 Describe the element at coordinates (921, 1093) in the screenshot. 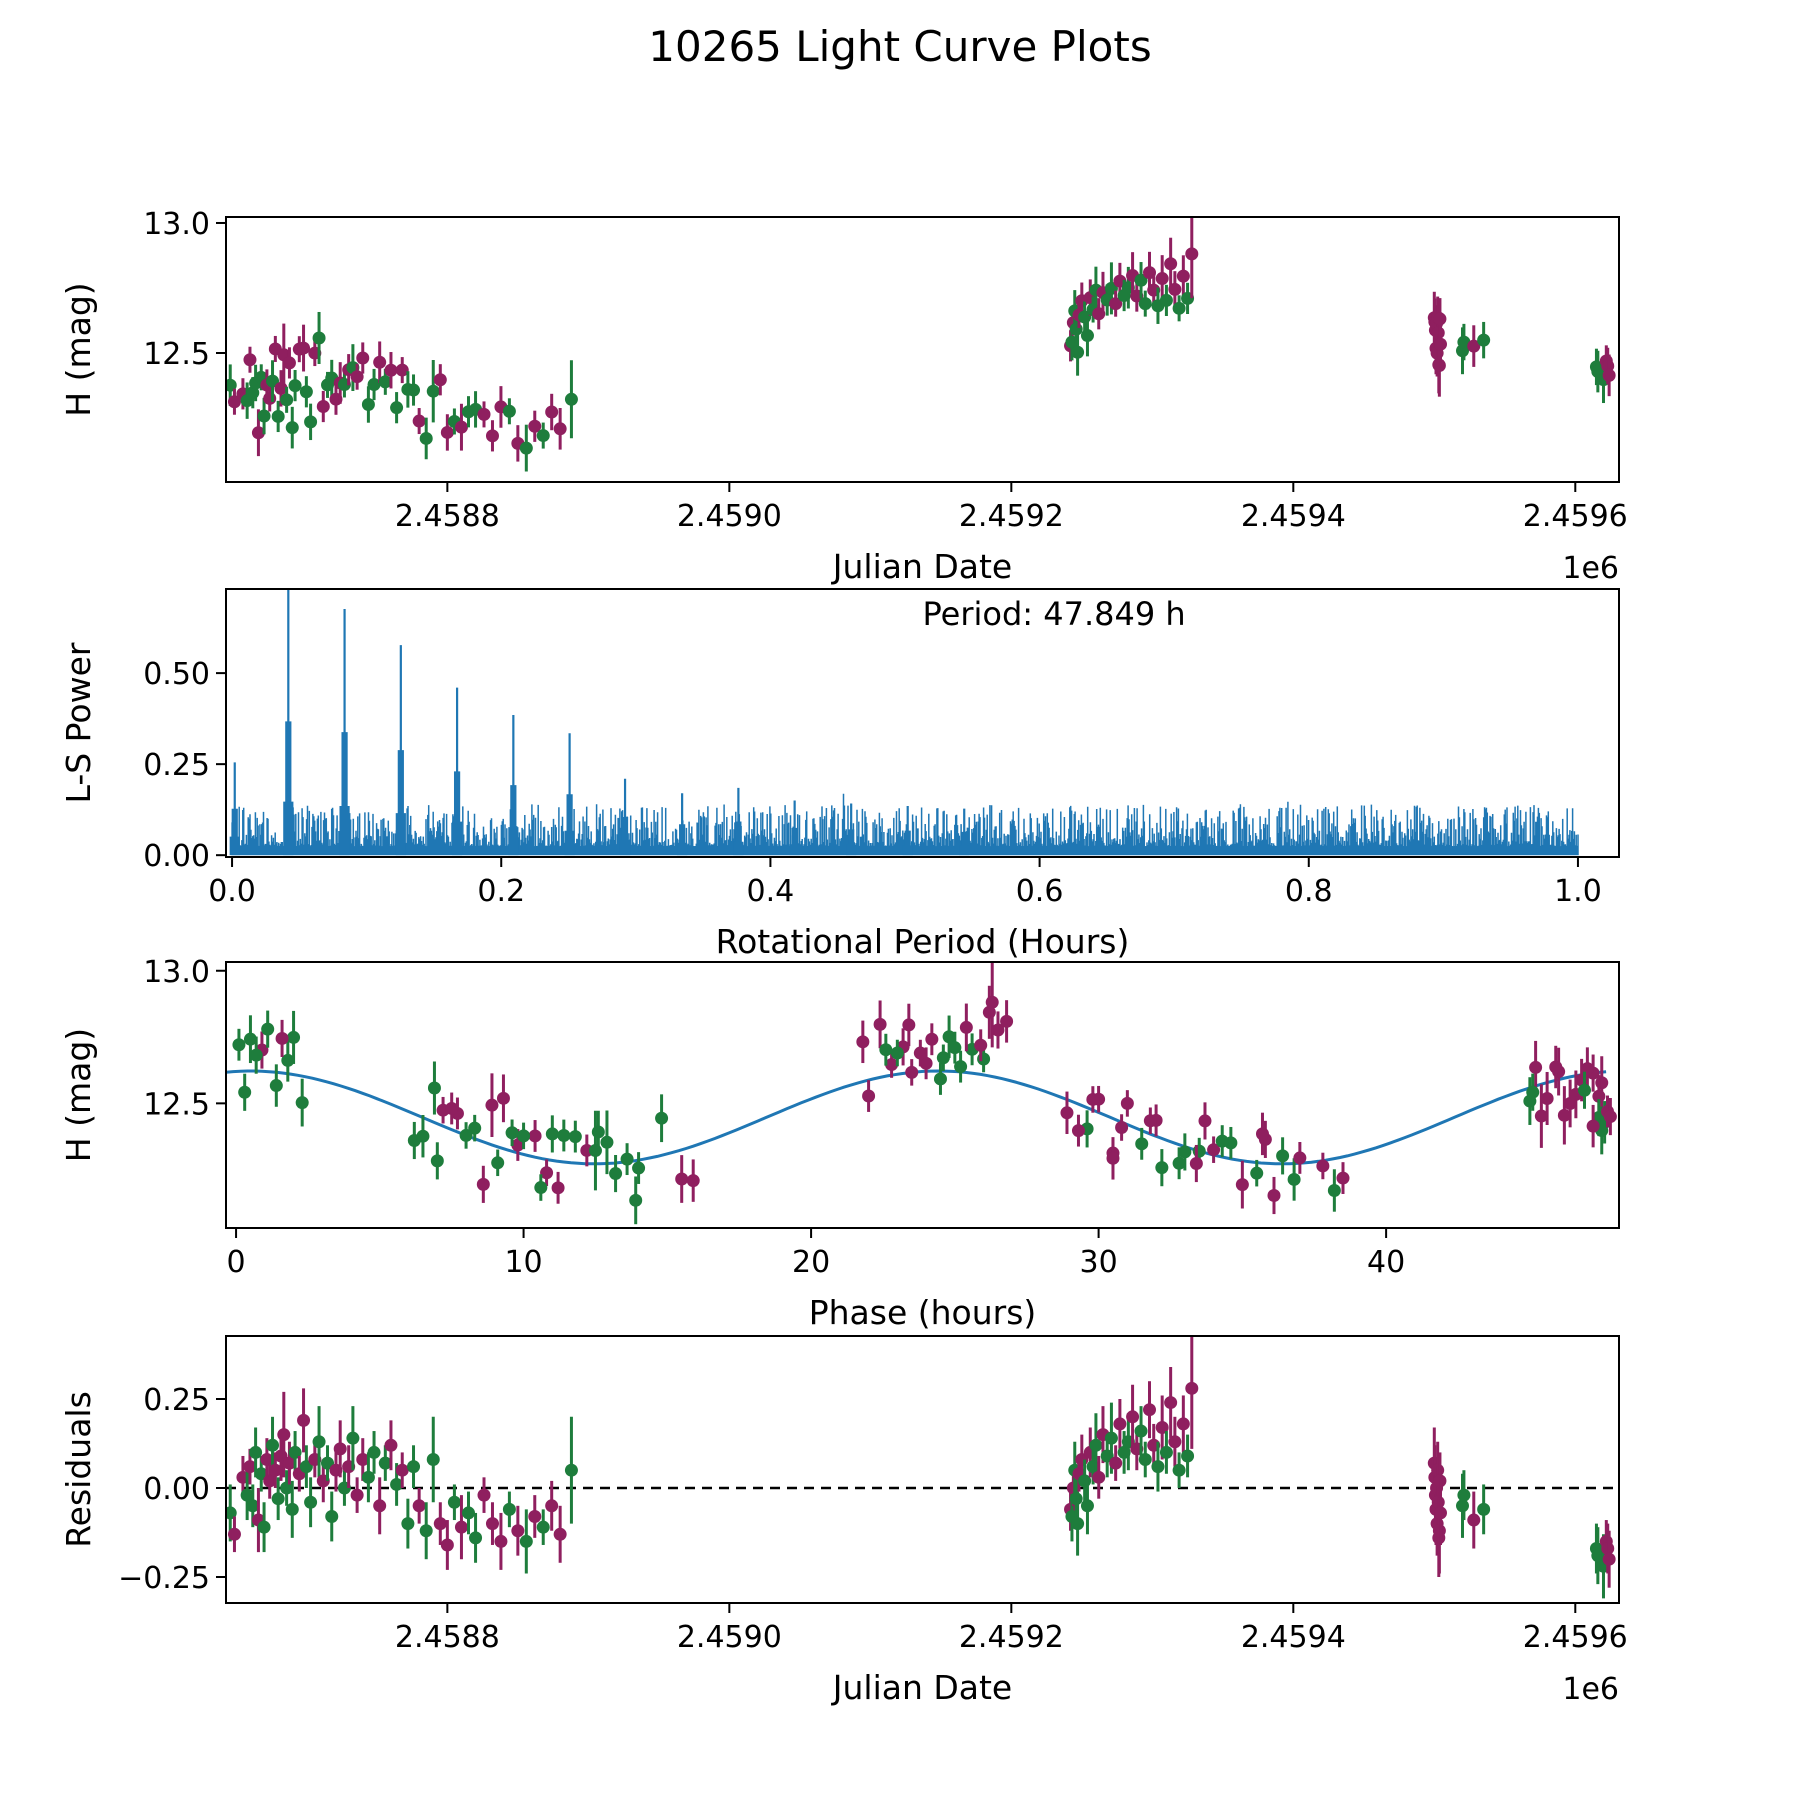

I see `phase-plot-area` at that location.